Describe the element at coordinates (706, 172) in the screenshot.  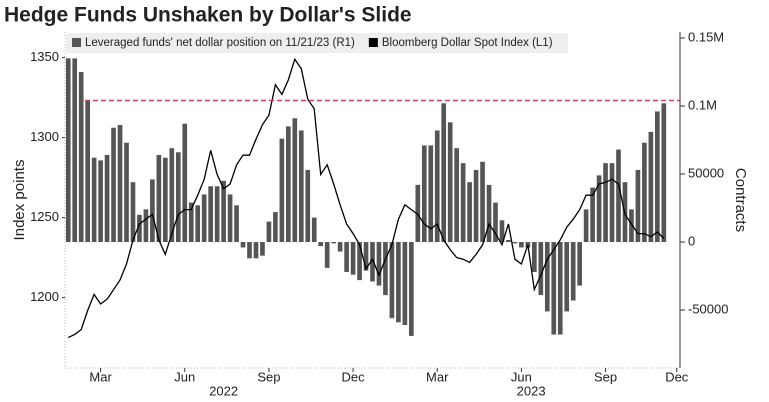
I see `y2-tick-label: 50000` at that location.